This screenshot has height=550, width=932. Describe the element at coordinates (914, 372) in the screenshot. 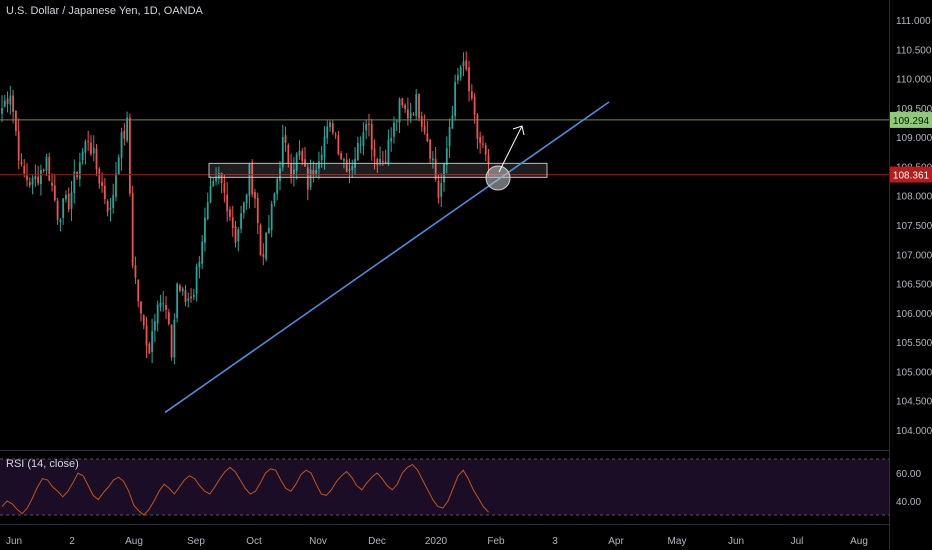

I see `price-tick-label: 105.000` at that location.